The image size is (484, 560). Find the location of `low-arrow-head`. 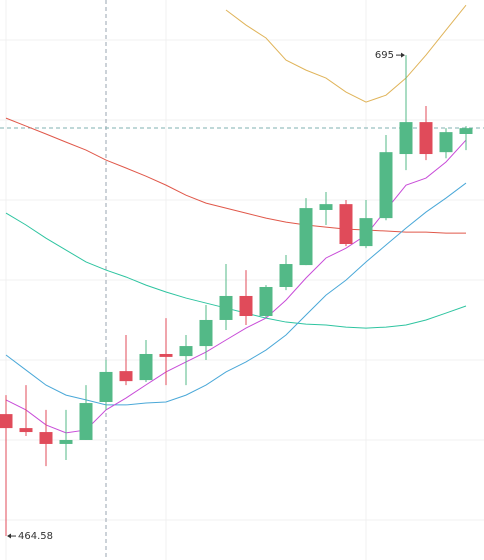

low-arrow-head is located at coordinates (9, 536).